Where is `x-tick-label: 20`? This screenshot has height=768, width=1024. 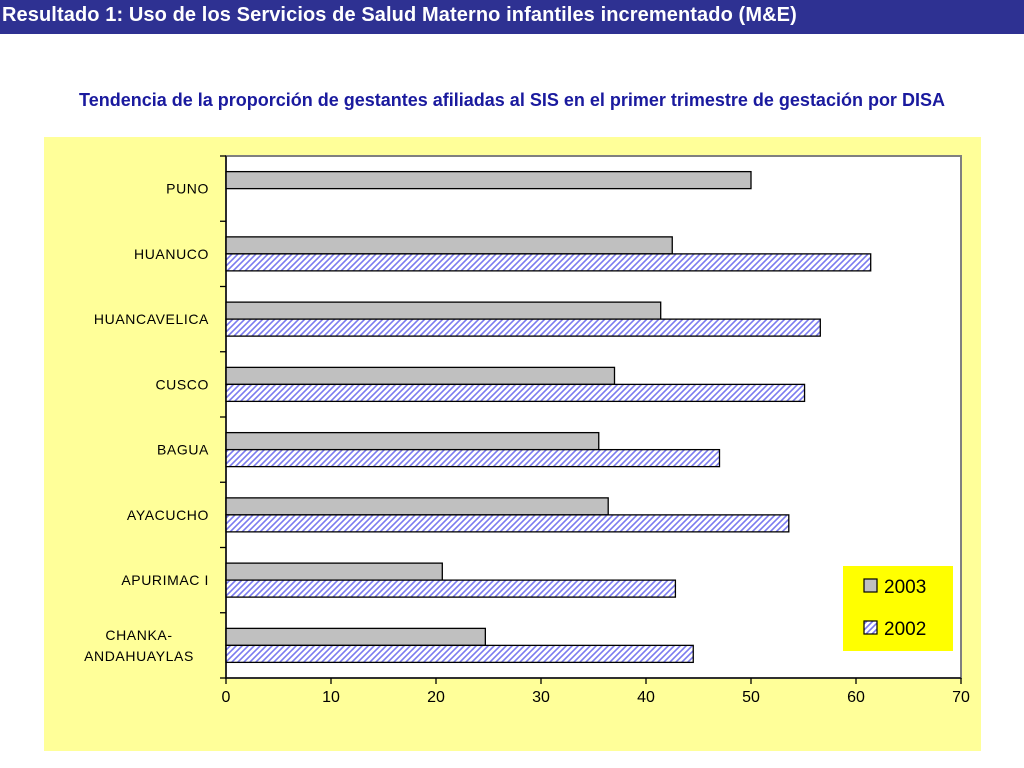
x-tick-label: 20 is located at coordinates (436, 697).